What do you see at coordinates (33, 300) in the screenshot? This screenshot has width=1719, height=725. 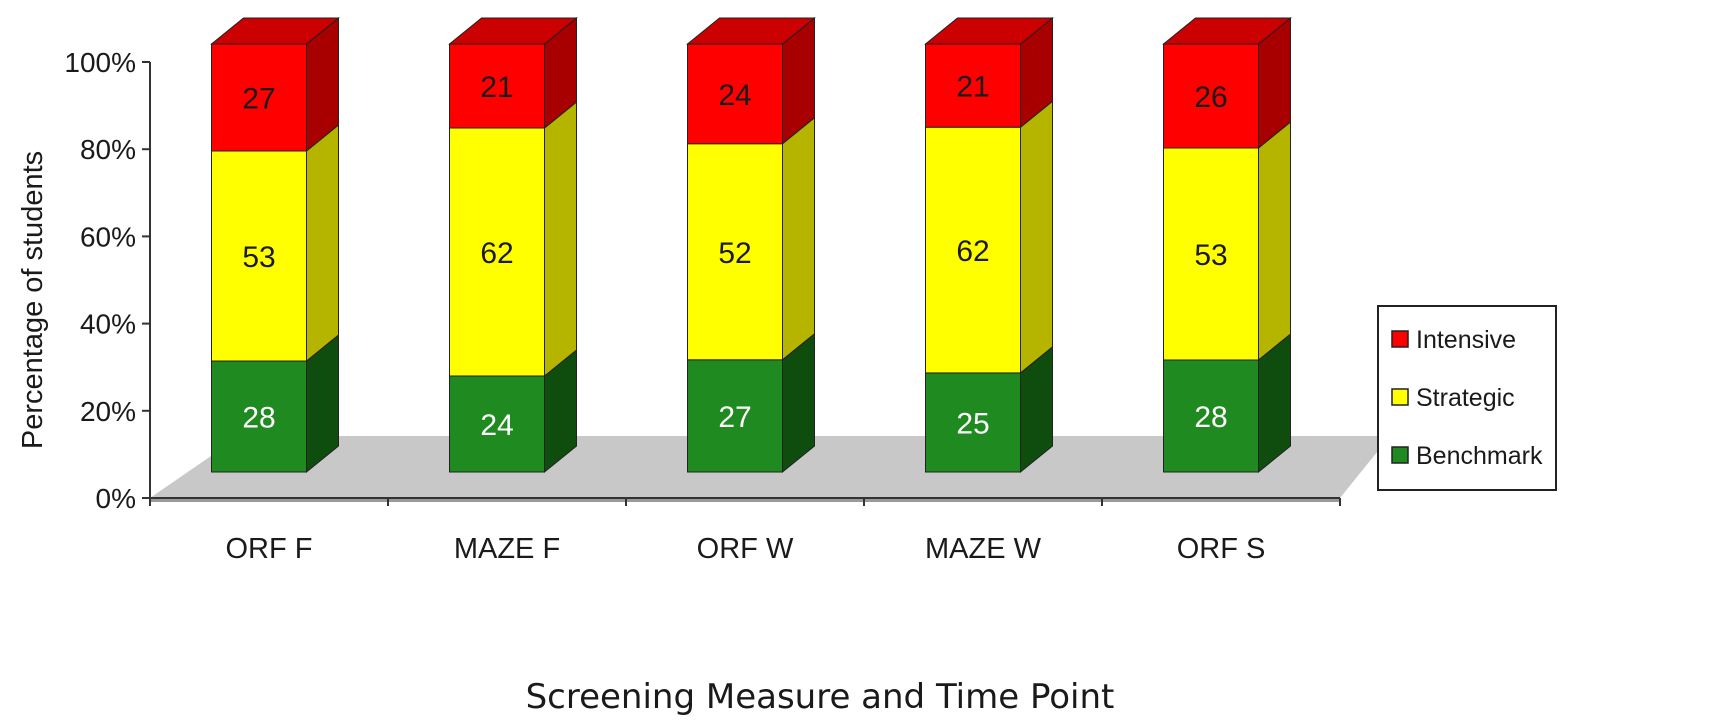 I see `y-axis-title: Percentage of students` at bounding box center [33, 300].